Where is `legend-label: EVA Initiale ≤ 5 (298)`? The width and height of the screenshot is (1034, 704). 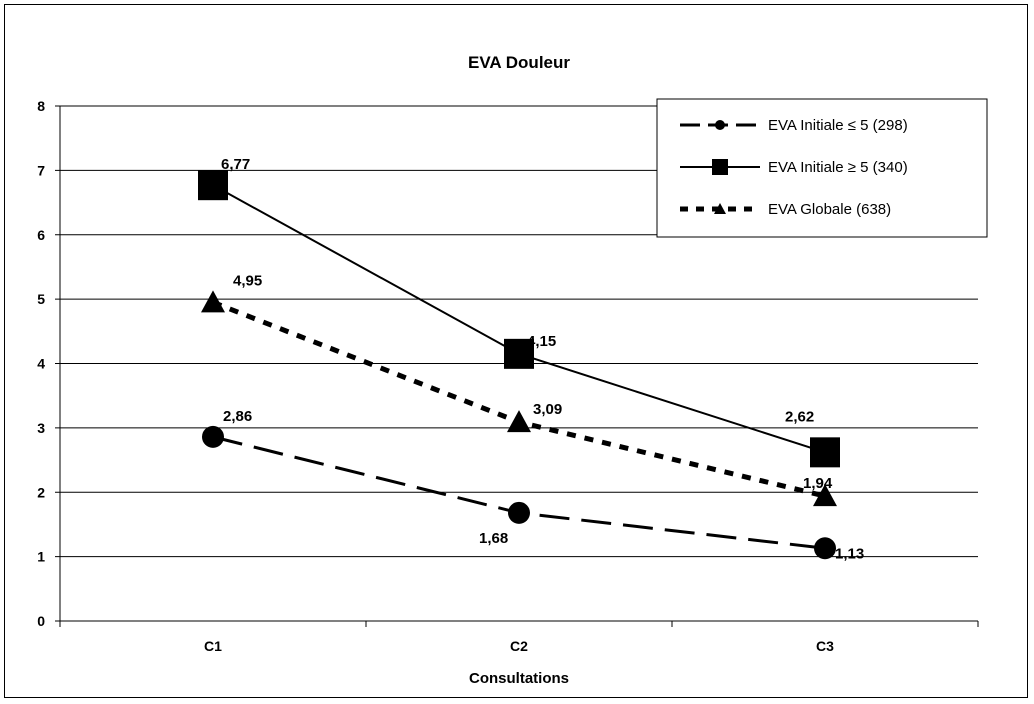
legend-label: EVA Initiale ≤ 5 (298) is located at coordinates (838, 125).